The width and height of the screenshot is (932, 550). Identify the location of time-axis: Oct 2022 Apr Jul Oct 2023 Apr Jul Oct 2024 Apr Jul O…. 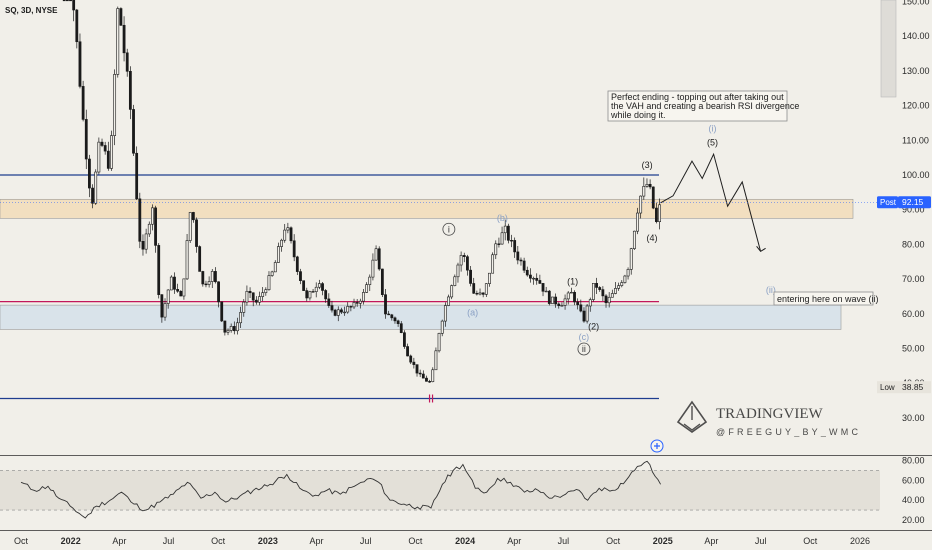
(442, 541).